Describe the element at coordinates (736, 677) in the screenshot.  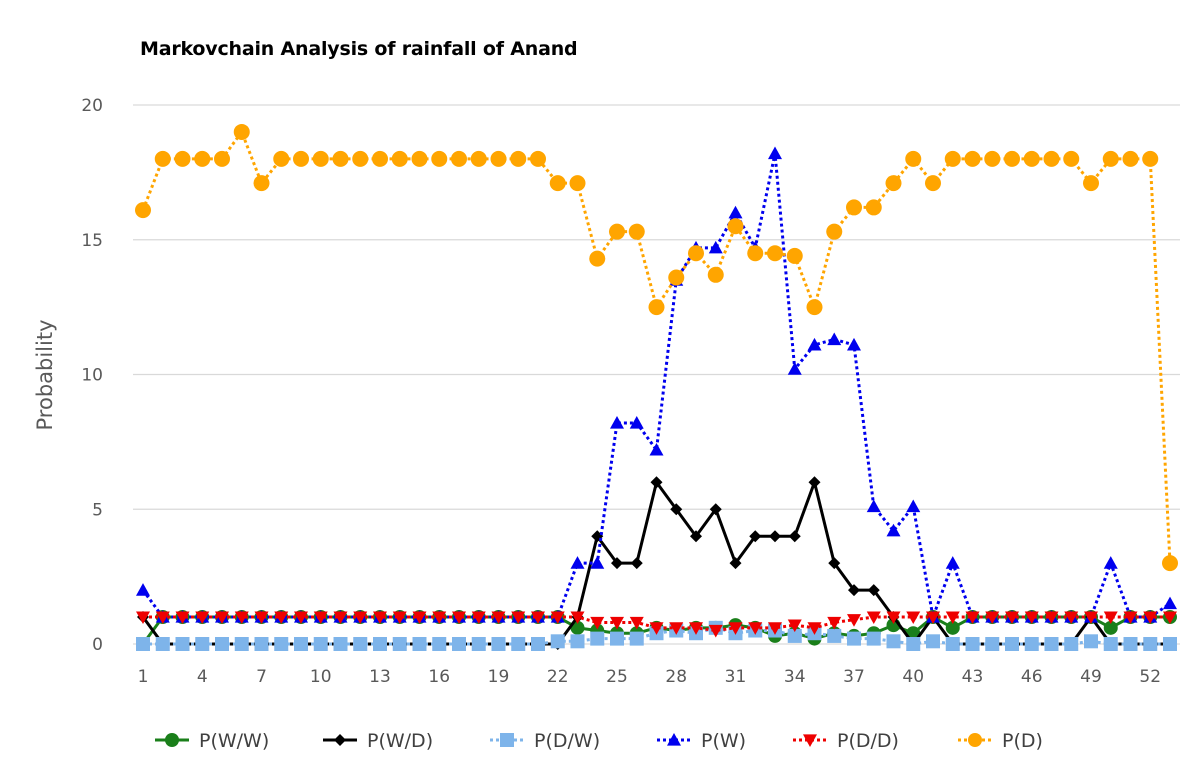
I see `x-tick-label: 31` at that location.